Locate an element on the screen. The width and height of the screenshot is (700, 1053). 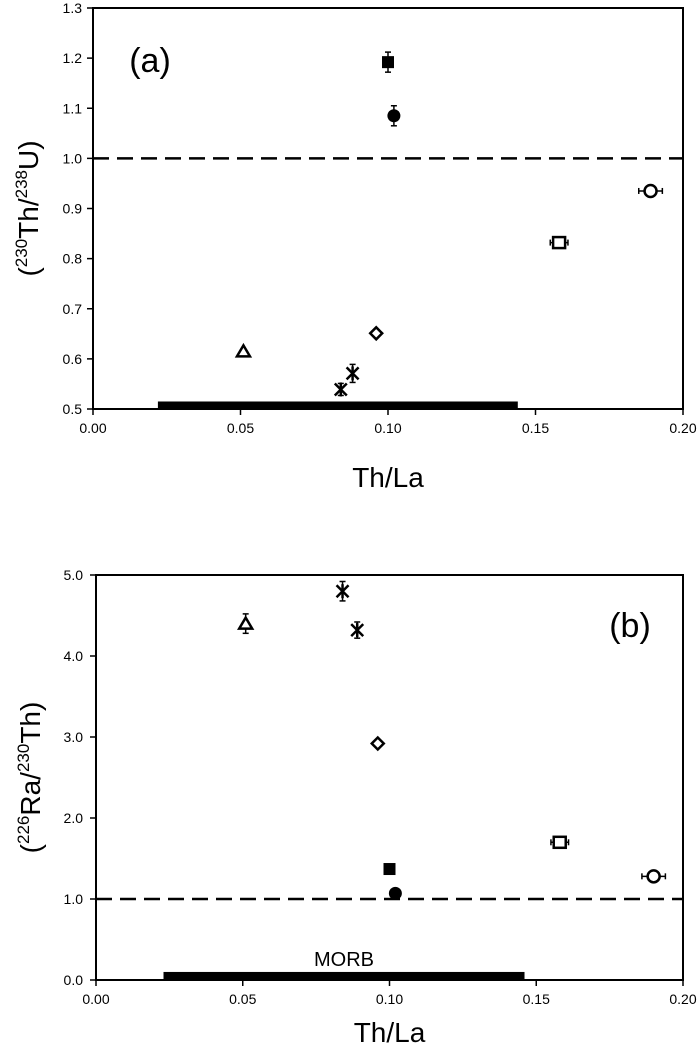
y-axis-label-superscript: 238 is located at coordinates (21, 184).